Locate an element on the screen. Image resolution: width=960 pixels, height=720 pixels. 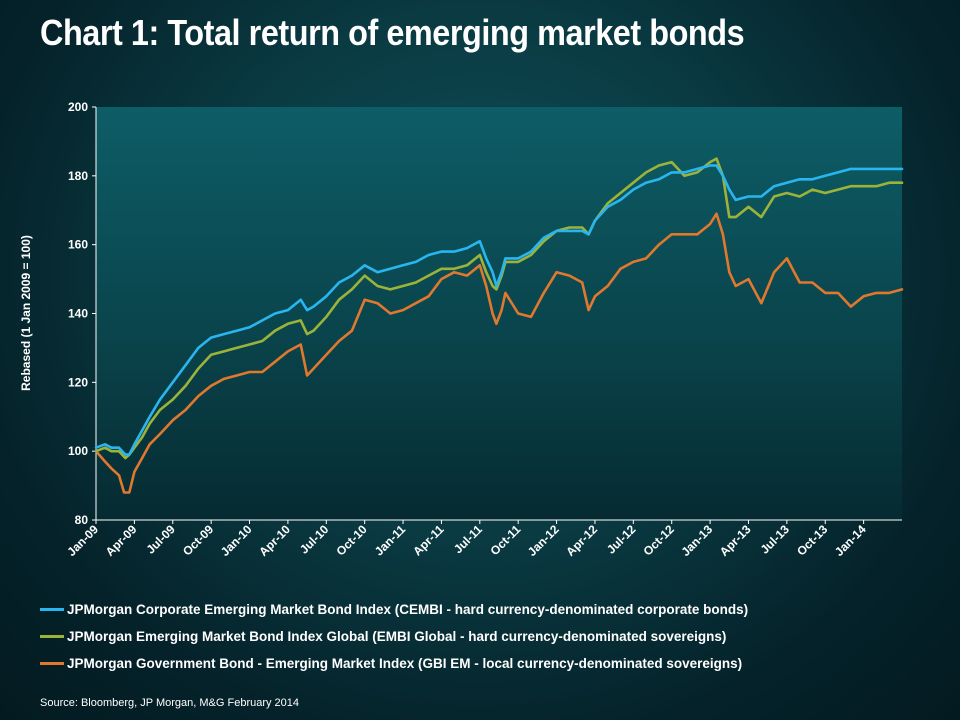
x-tick-label: Oct-11 is located at coordinates (505, 540).